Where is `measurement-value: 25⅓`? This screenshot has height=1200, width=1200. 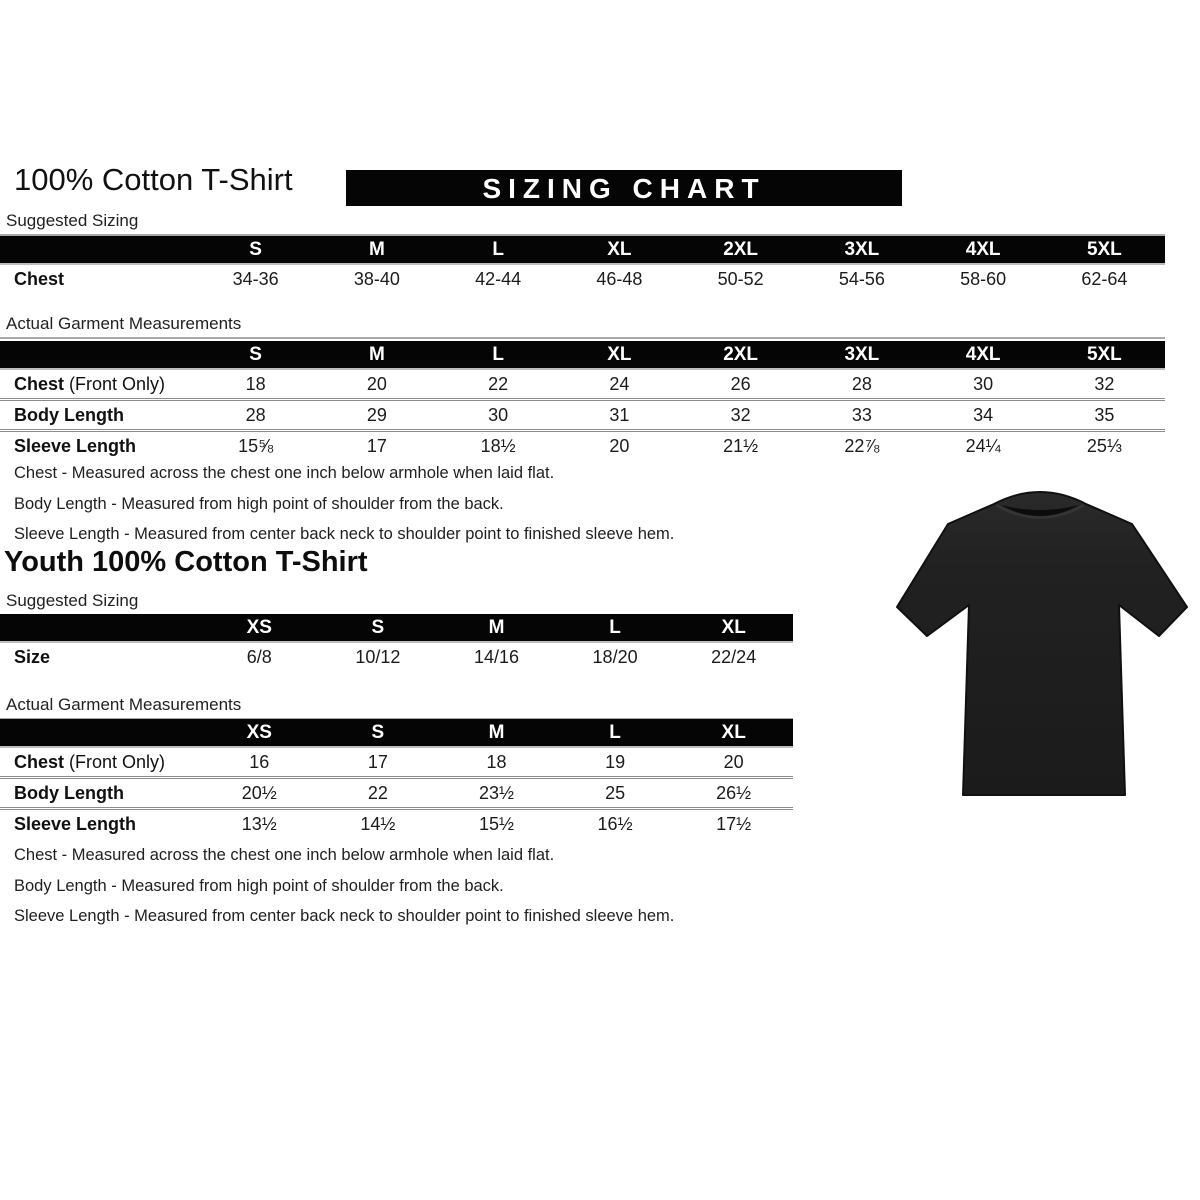 measurement-value: 25⅓ is located at coordinates (1104, 445).